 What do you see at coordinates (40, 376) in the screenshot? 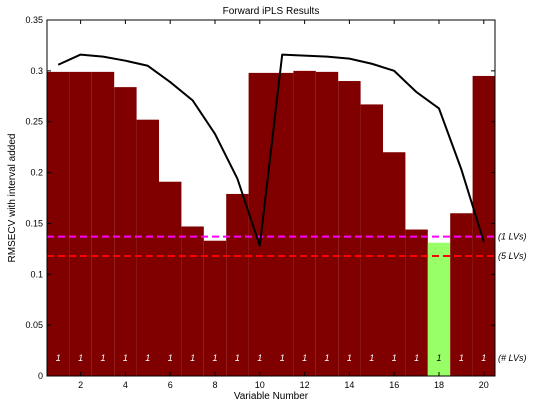
I see `y-tick-label: 0` at bounding box center [40, 376].